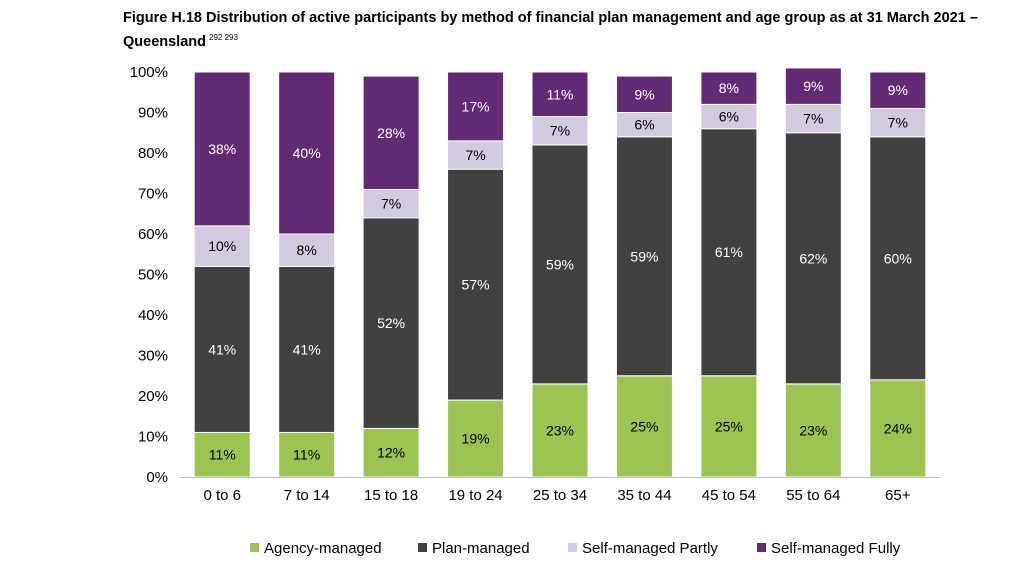 This screenshot has height=572, width=1024. I want to click on x-tick-label: 25 to 34, so click(560, 495).